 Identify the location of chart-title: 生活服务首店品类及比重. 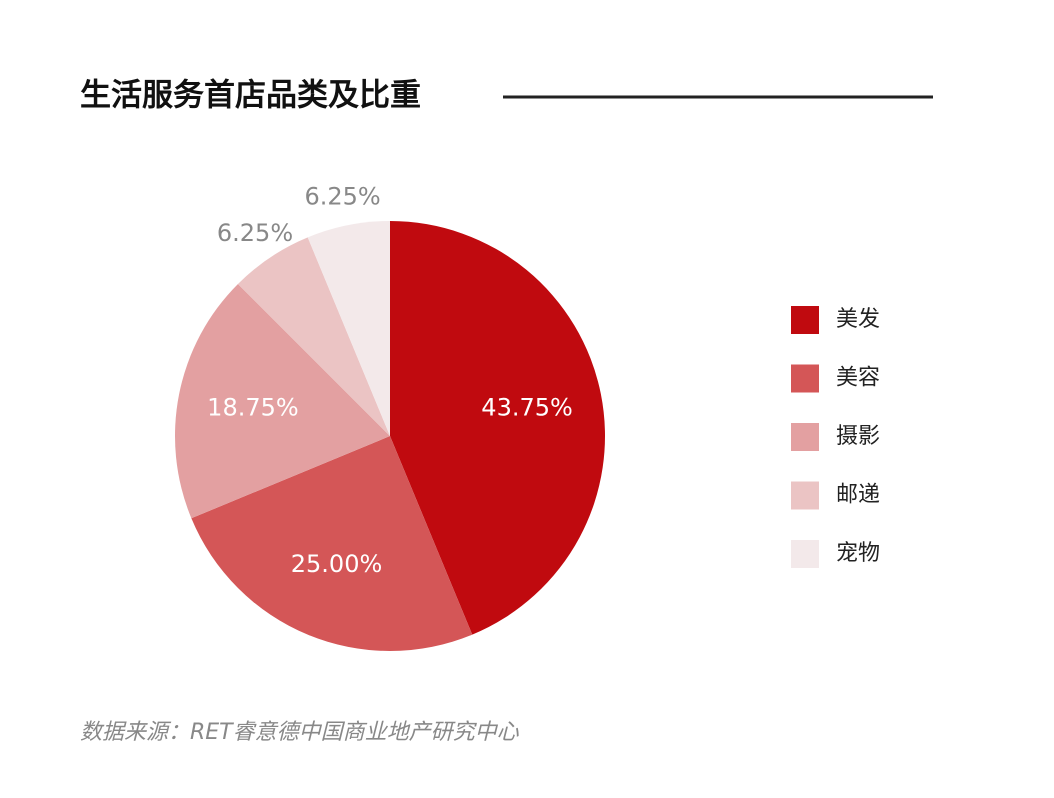
(250, 96).